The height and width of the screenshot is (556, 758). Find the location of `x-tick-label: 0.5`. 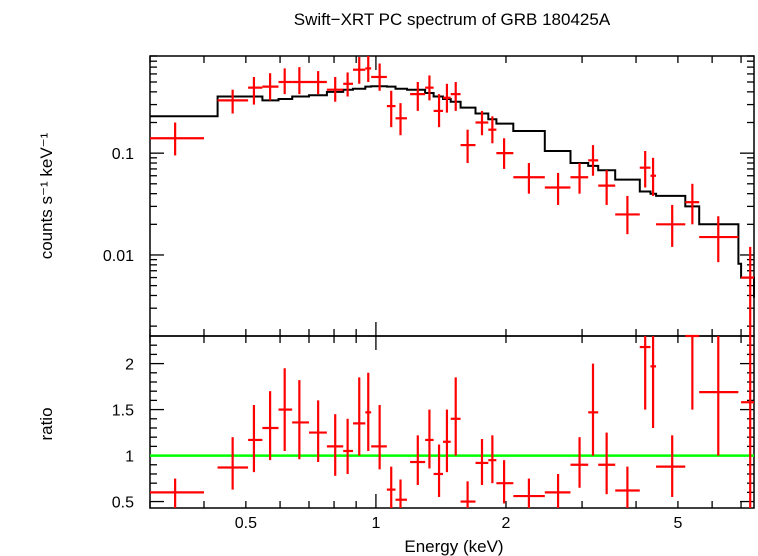

x-tick-label: 0.5 is located at coordinates (246, 523).